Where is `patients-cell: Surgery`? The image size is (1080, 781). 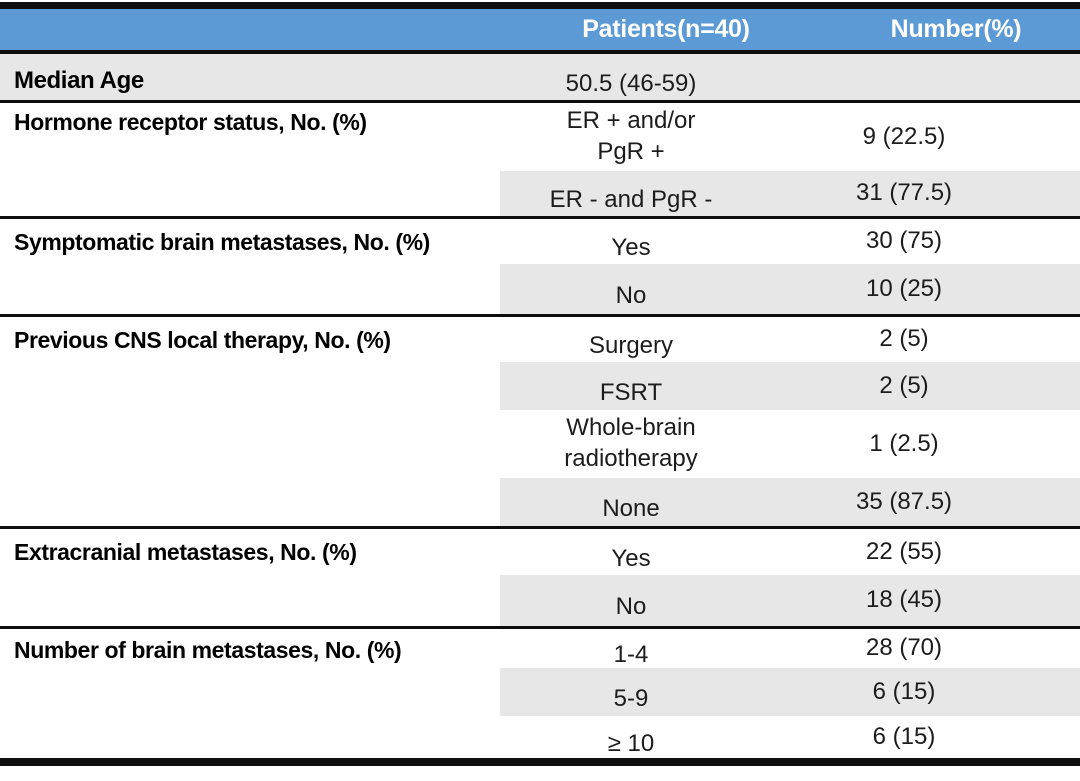
patients-cell: Surgery is located at coordinates (631, 346).